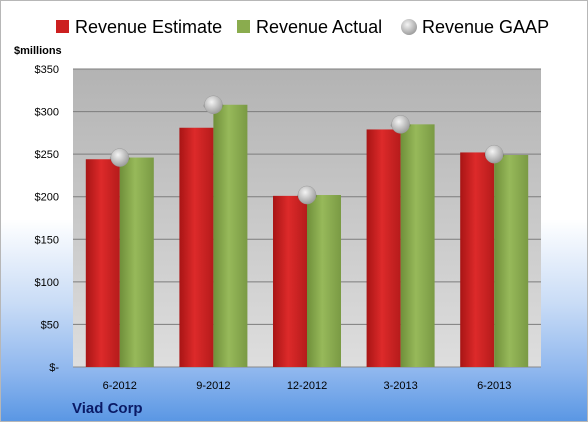 This screenshot has width=588, height=422. I want to click on y-tick-label: $350, so click(47, 70).